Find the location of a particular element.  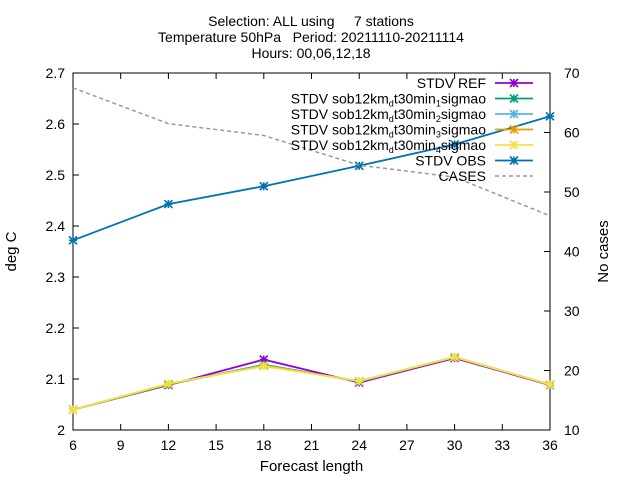

series-line is located at coordinates (311, 383).